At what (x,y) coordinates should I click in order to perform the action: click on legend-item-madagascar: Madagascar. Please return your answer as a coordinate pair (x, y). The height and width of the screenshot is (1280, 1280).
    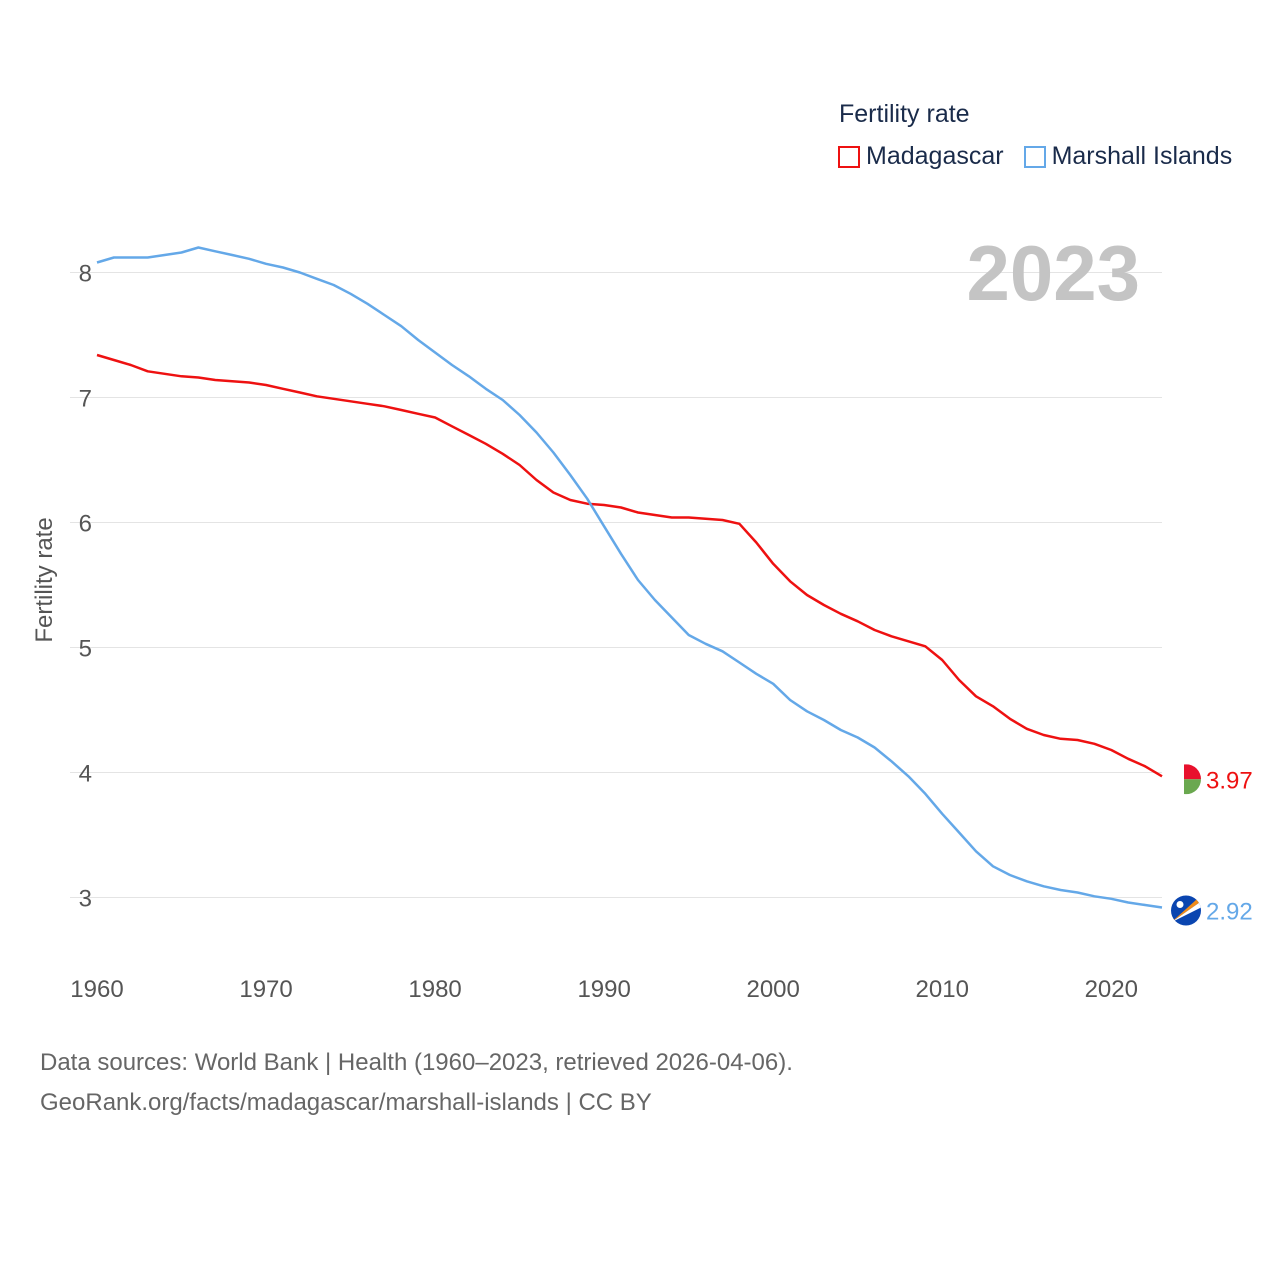
    Looking at the image, I should click on (921, 156).